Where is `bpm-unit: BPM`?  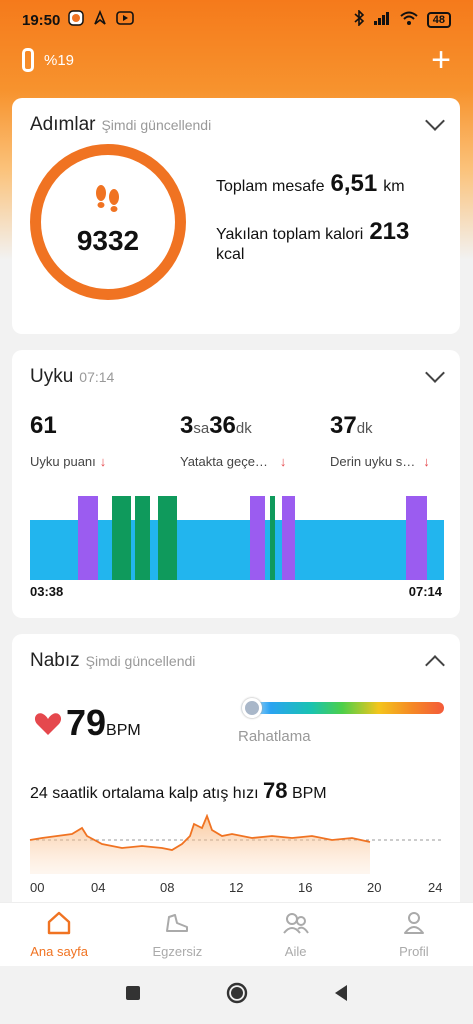 bpm-unit: BPM is located at coordinates (123, 730).